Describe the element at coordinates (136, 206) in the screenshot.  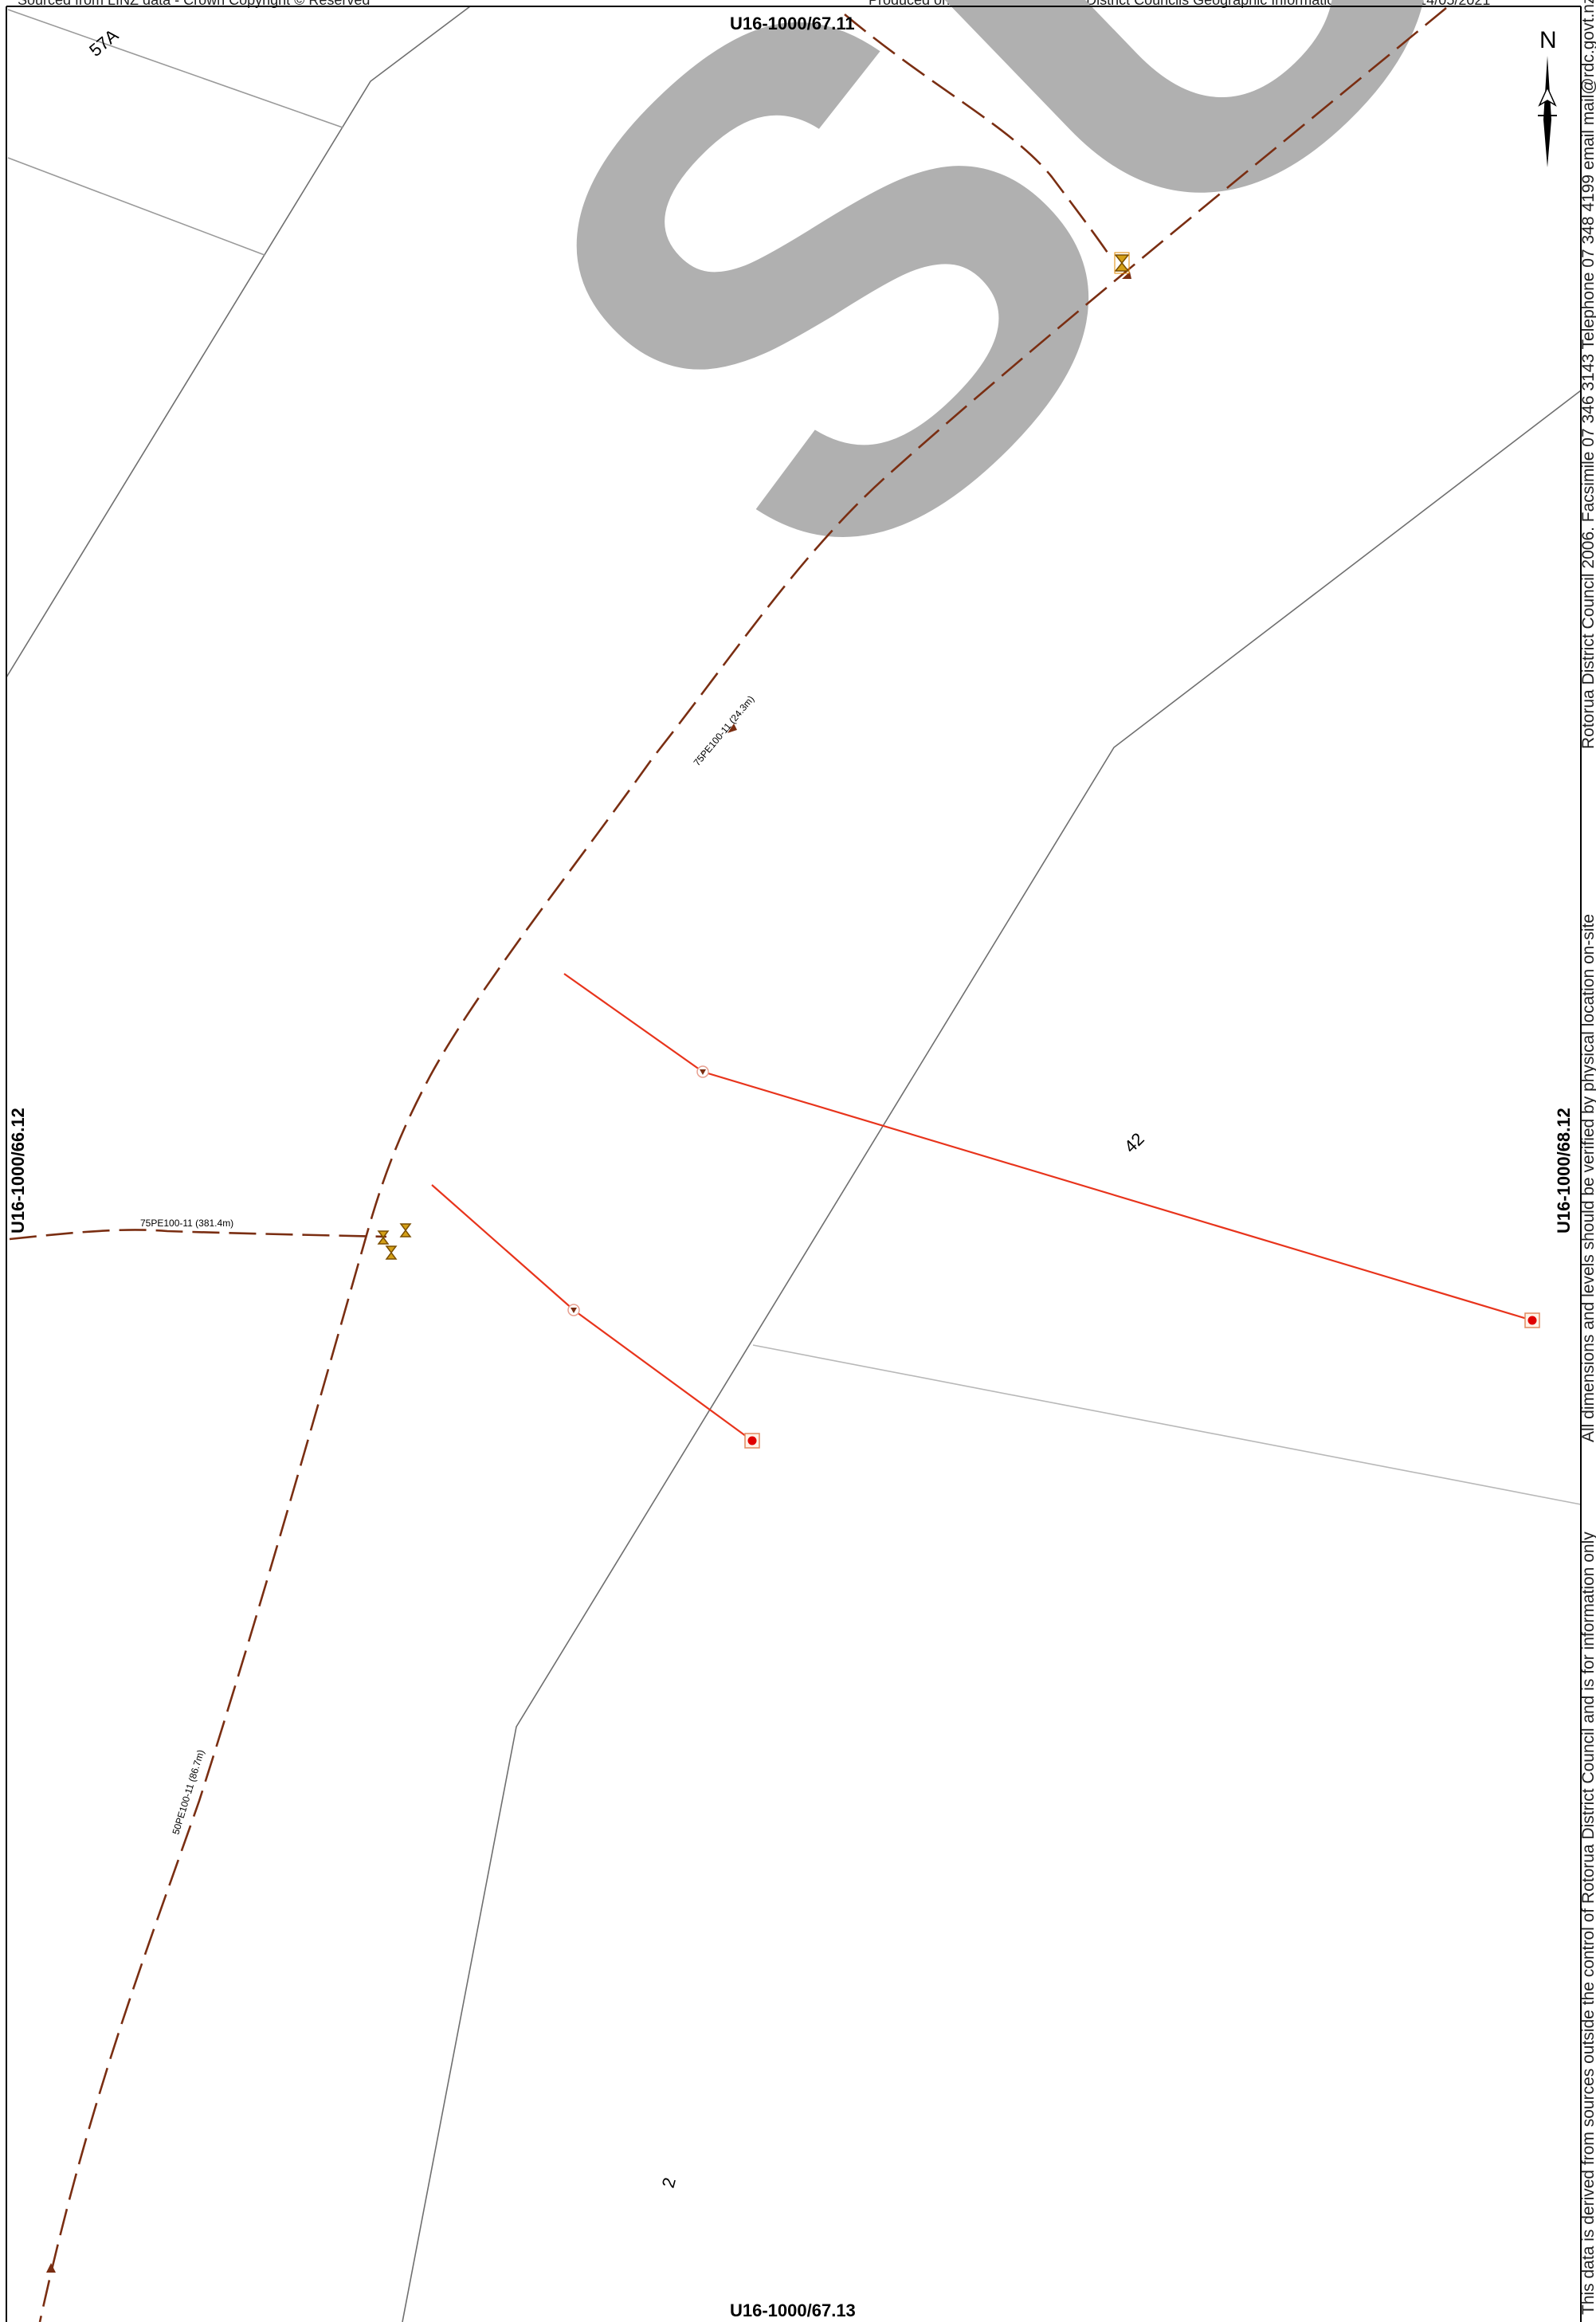
I see `parcel-boundary-57a-south` at that location.